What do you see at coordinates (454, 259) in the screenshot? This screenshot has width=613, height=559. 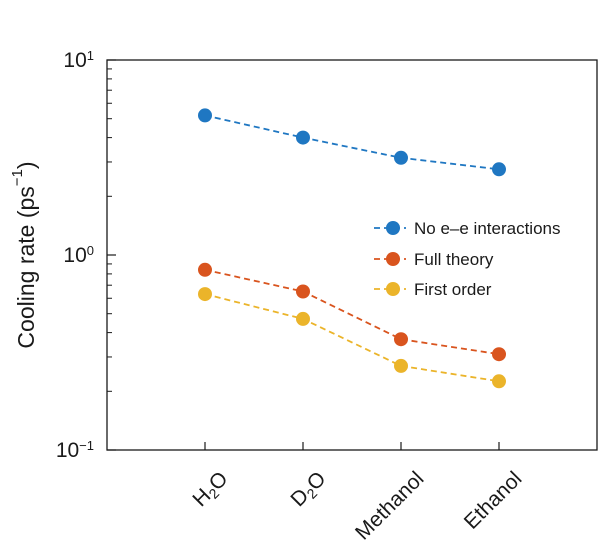 I see `legend-label: Full theory` at bounding box center [454, 259].